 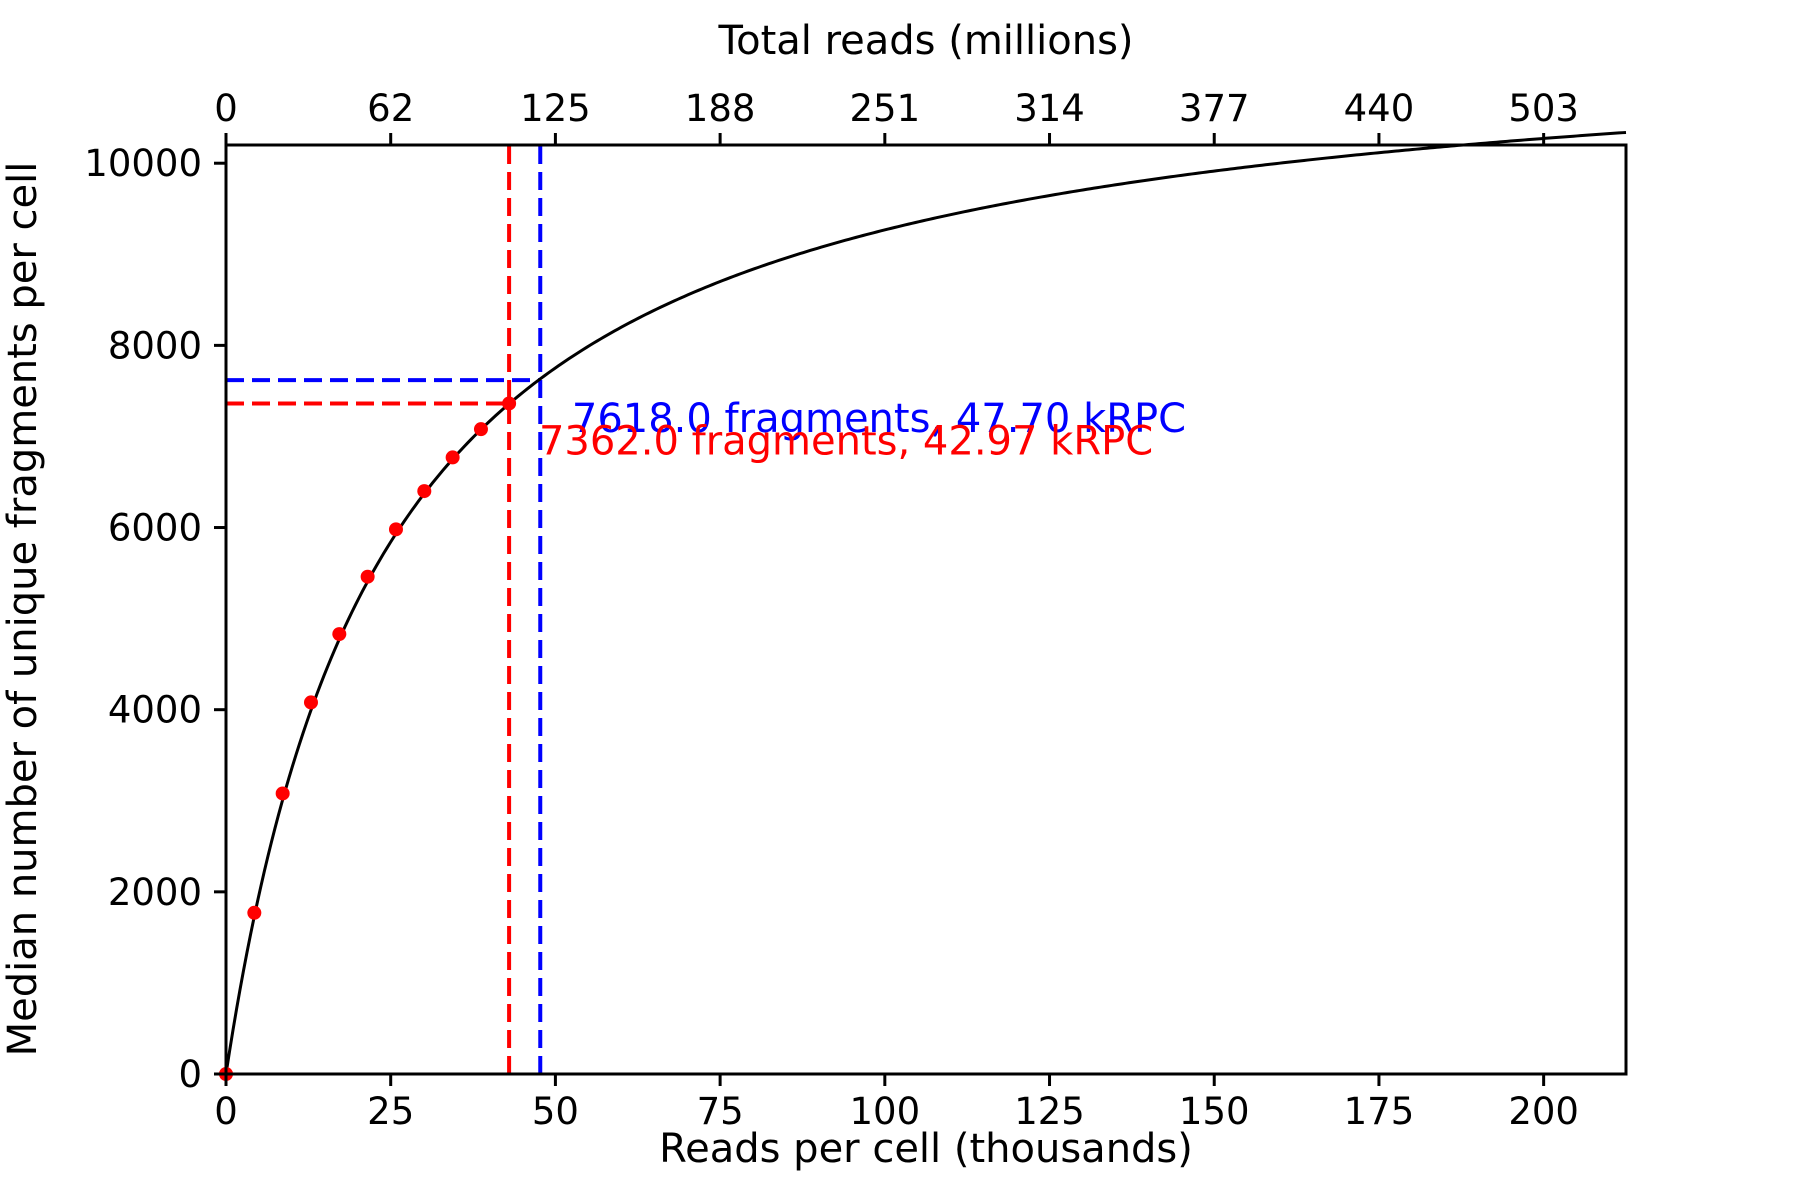 I want to click on x2-tick-label-1: 62, so click(x=390, y=108).